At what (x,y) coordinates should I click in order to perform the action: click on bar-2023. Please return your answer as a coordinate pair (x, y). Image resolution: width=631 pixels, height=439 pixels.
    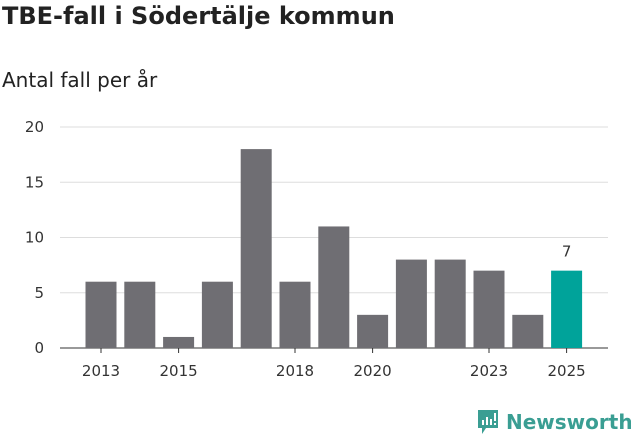
    Looking at the image, I should click on (489, 309).